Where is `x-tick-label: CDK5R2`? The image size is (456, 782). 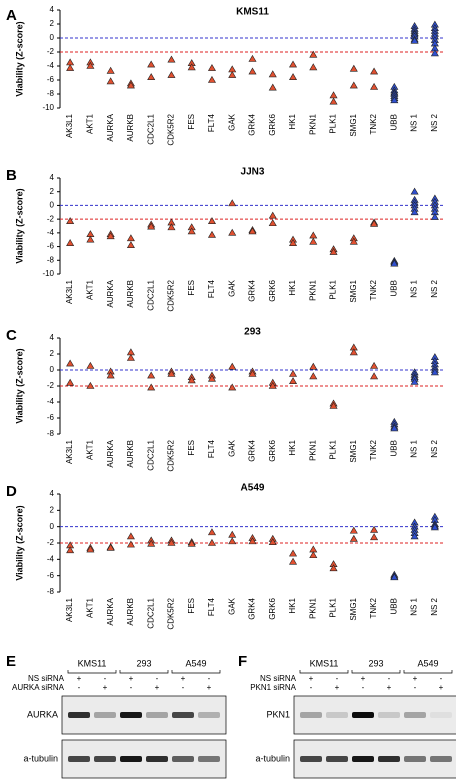
x-tick-label: CDK5R2 is located at coordinates (171, 129).